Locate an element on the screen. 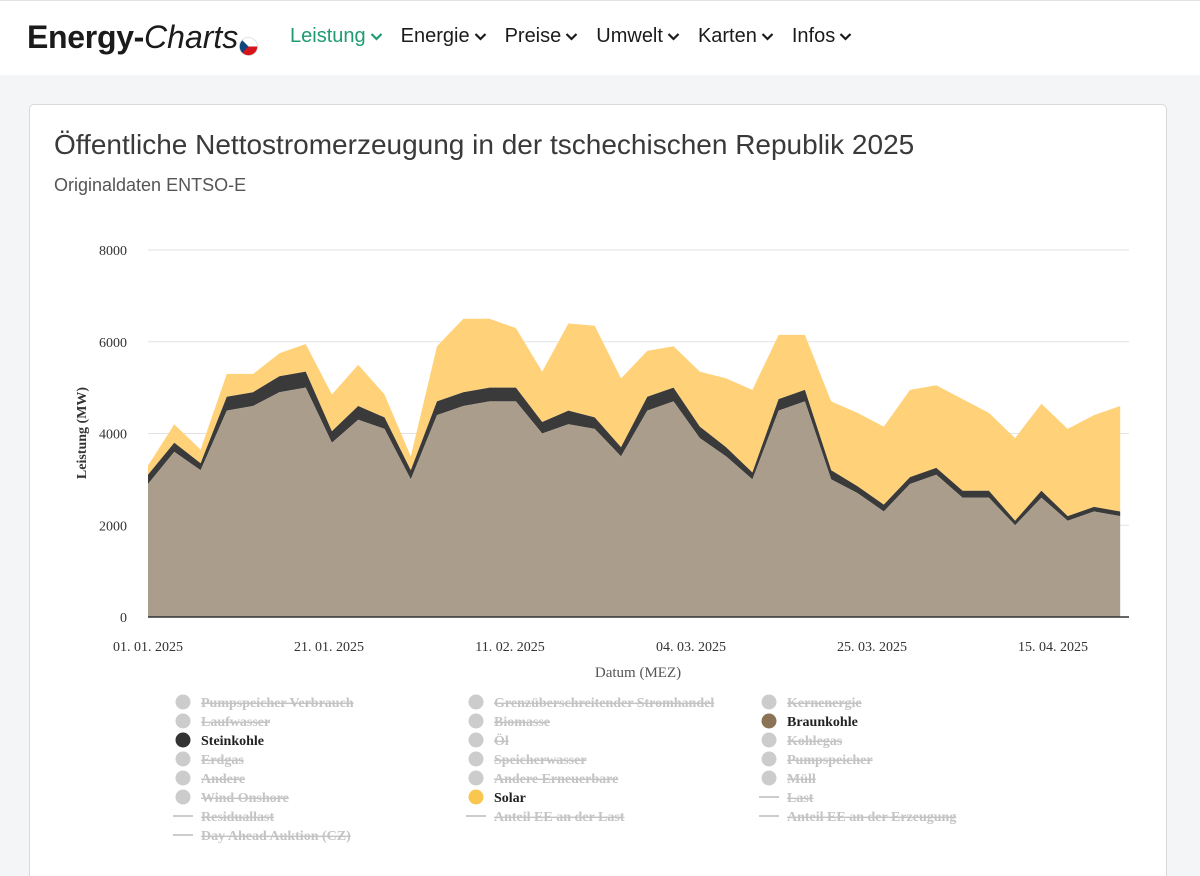 The height and width of the screenshot is (876, 1200). nav-label: Infos is located at coordinates (813, 35).